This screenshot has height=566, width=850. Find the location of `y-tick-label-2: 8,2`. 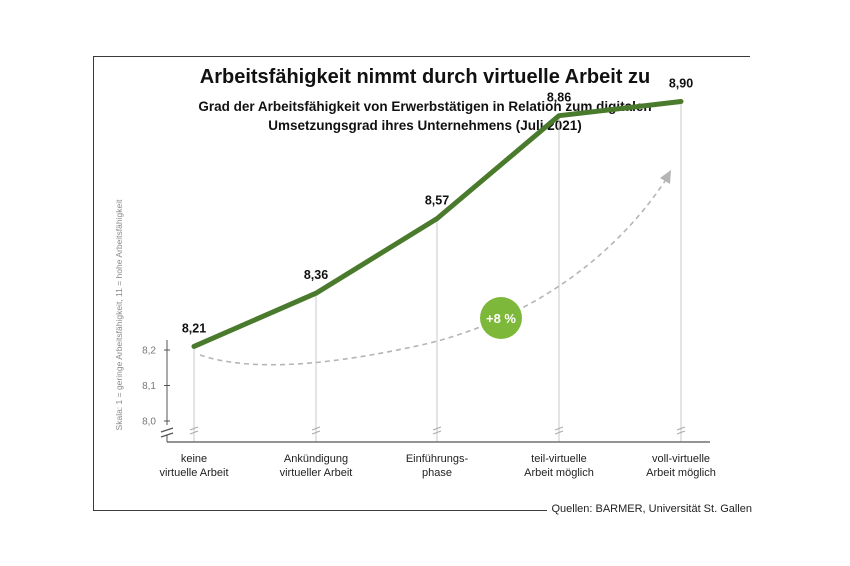

y-tick-label-2: 8,2 is located at coordinates (149, 351).